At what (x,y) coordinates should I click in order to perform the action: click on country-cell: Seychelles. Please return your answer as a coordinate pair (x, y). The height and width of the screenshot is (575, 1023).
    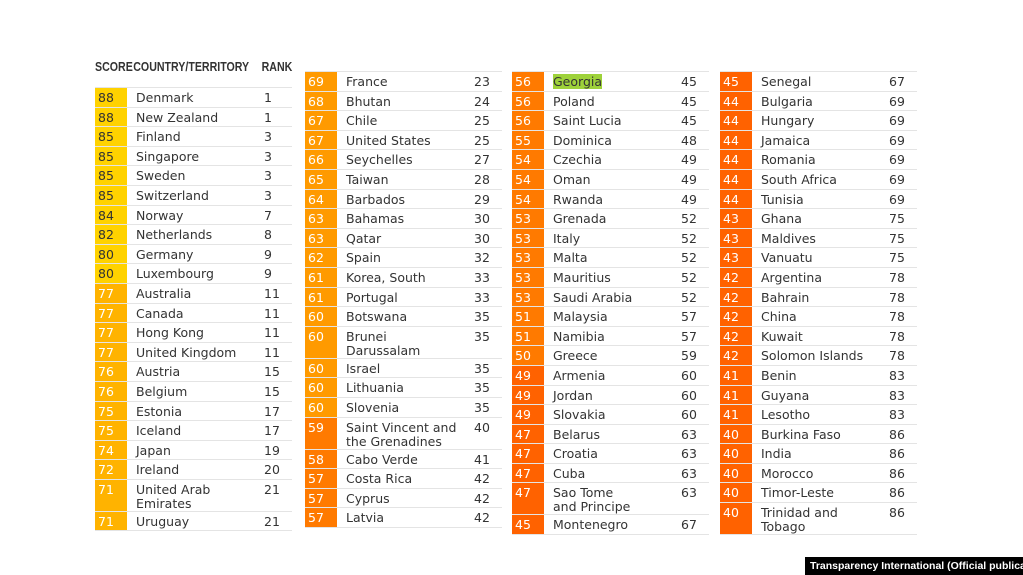
    Looking at the image, I should click on (379, 160).